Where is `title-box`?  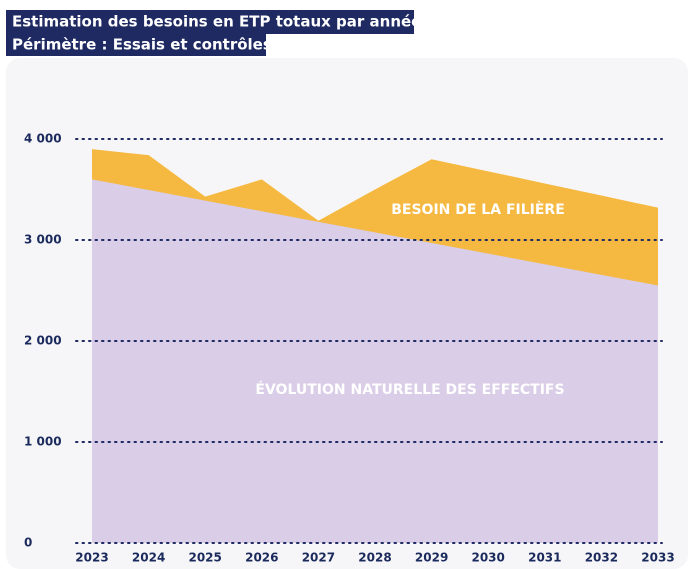
title-box is located at coordinates (210, 22).